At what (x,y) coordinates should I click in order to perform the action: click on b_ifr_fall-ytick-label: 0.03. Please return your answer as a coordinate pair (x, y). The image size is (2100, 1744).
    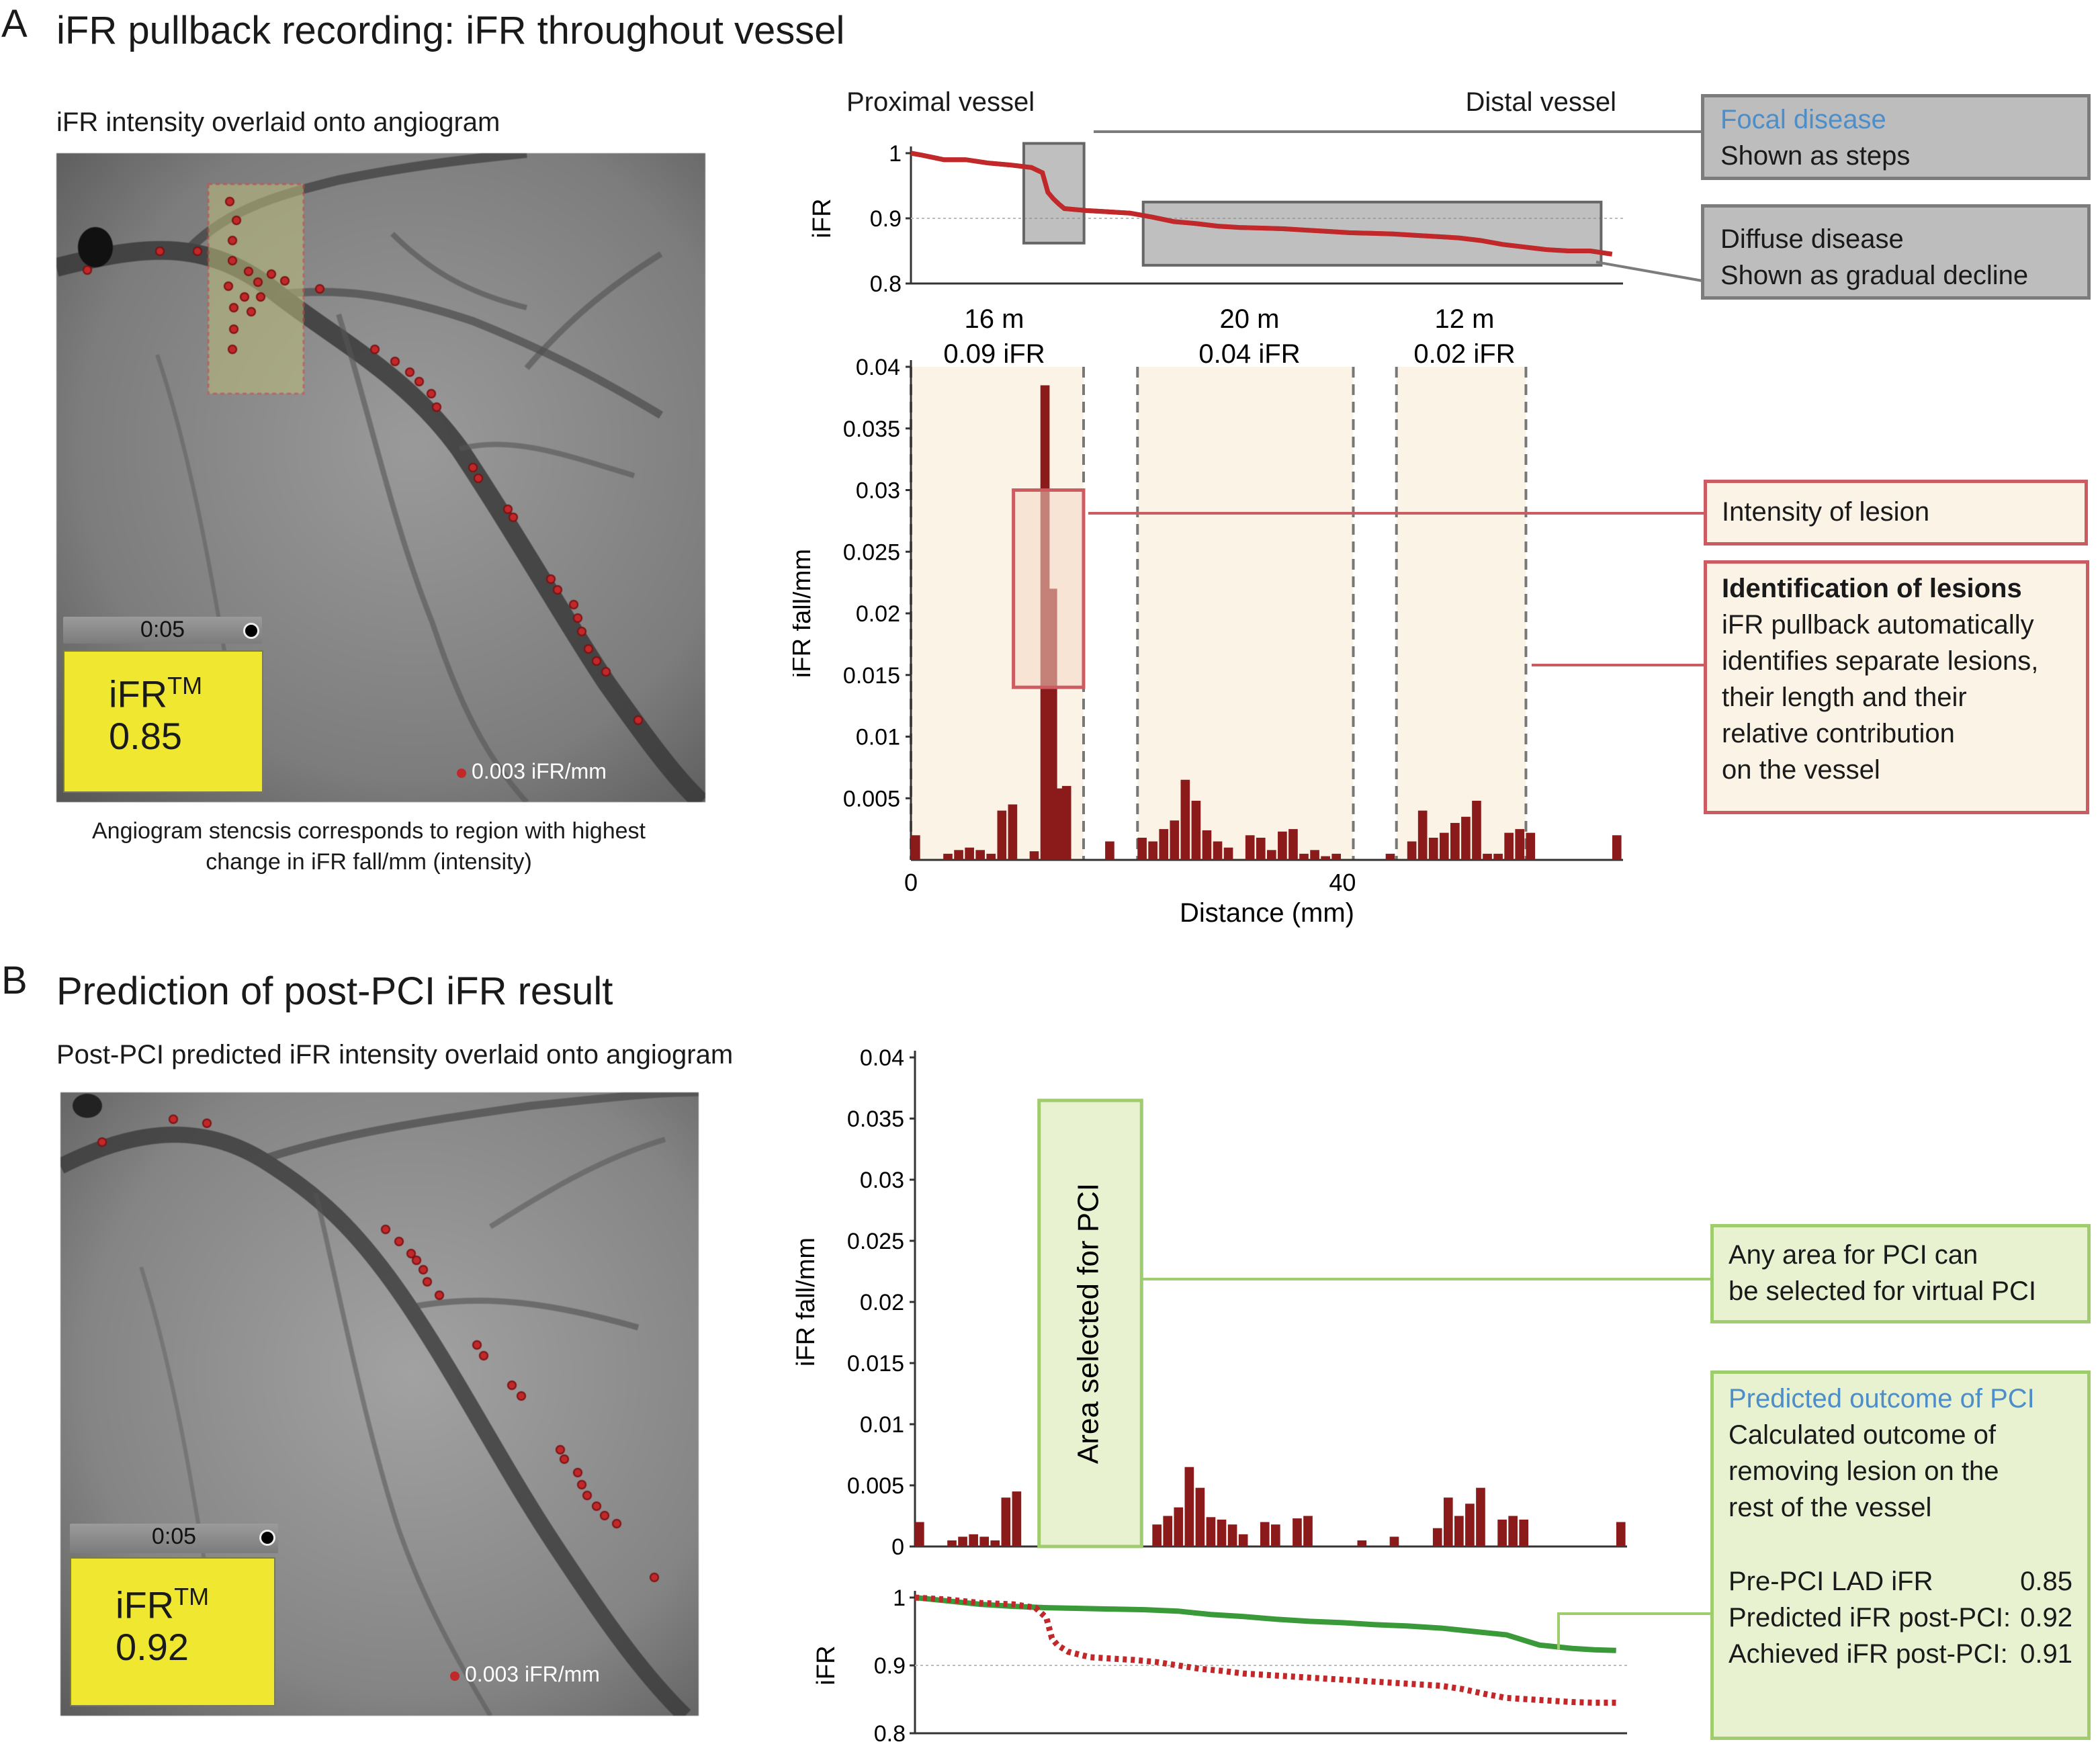
    Looking at the image, I should click on (882, 1180).